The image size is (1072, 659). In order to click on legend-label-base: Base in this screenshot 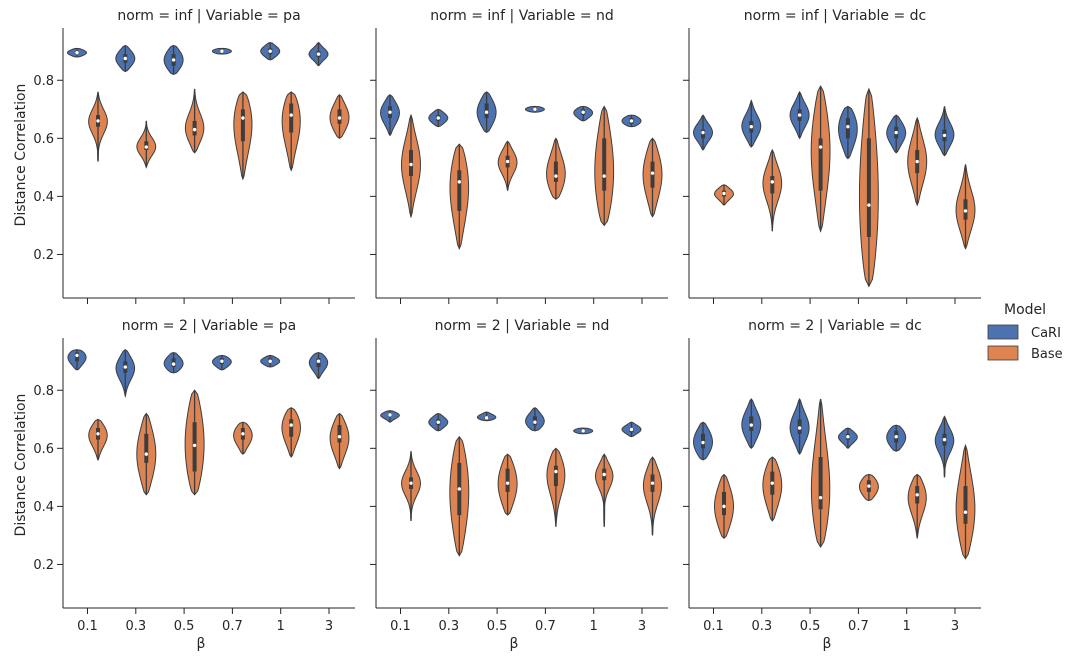, I will do `click(1047, 354)`.